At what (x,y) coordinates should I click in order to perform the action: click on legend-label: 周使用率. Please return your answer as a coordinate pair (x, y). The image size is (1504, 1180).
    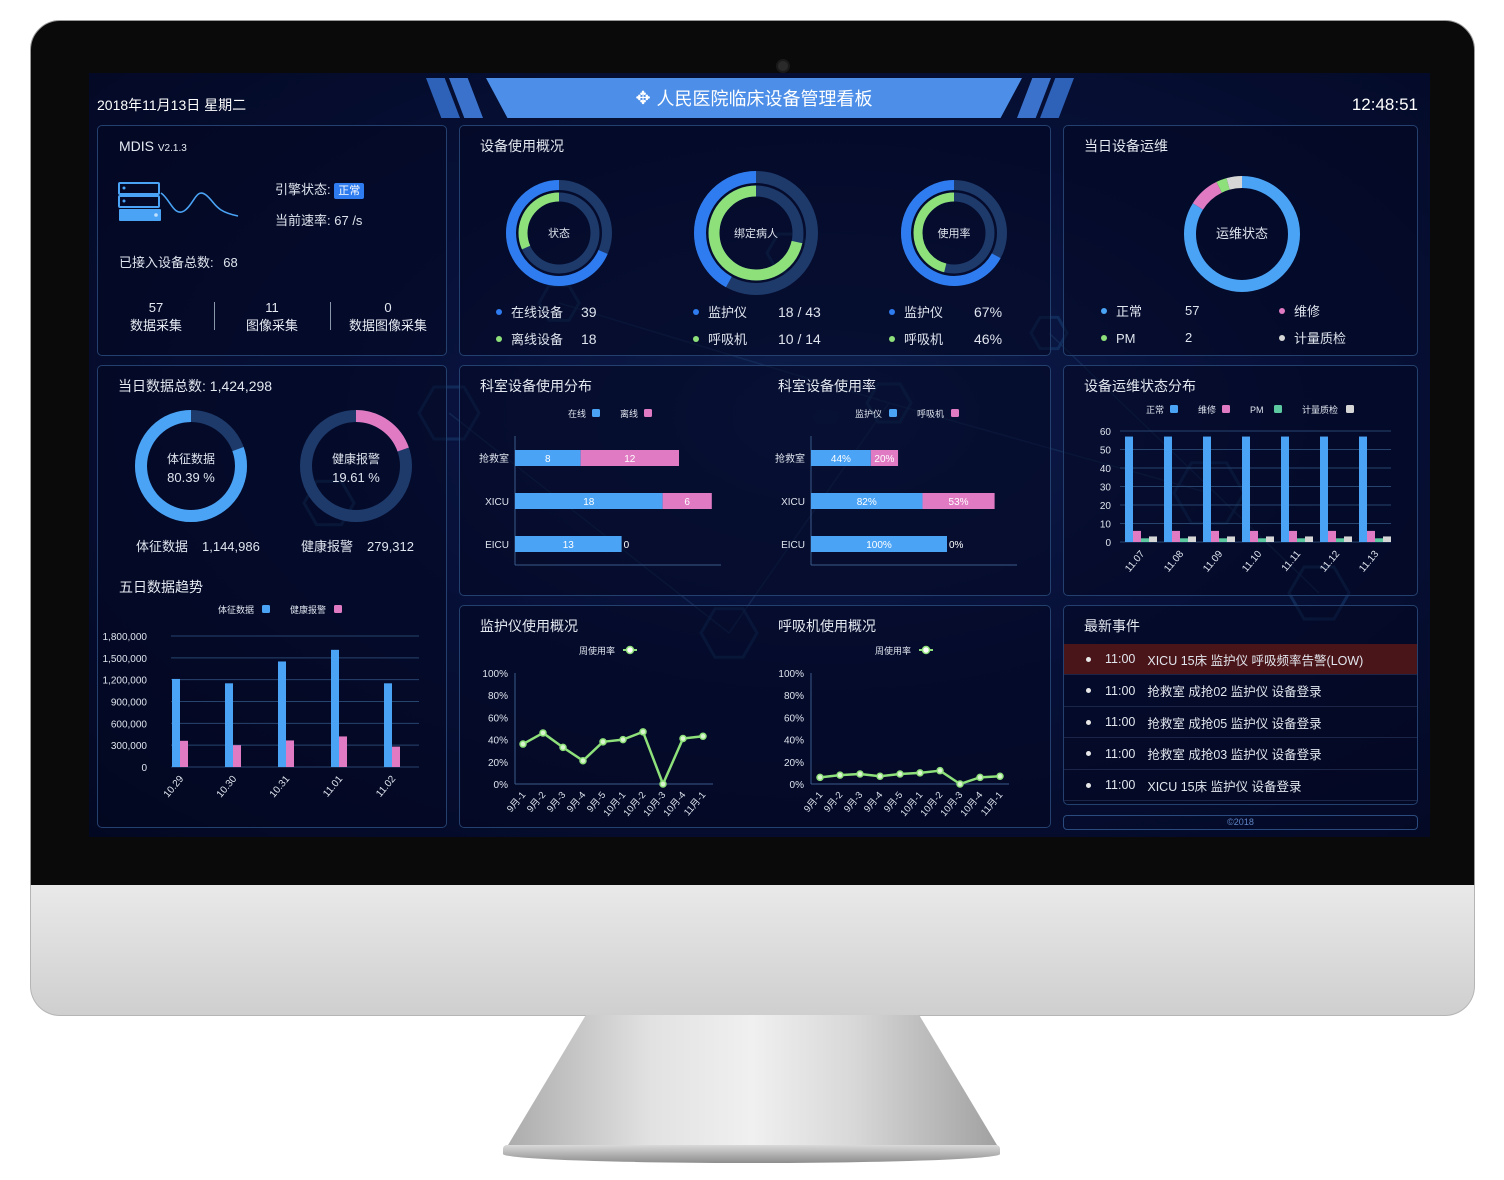
    Looking at the image, I should click on (893, 650).